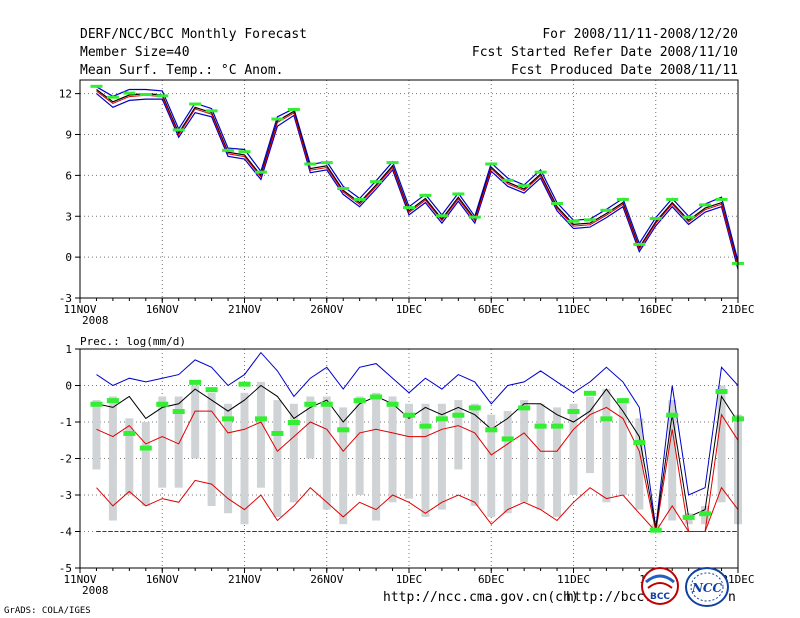  What do you see at coordinates (613, 597) in the screenshot?
I see `url-bcc: http://bcc.c` at bounding box center [613, 597].